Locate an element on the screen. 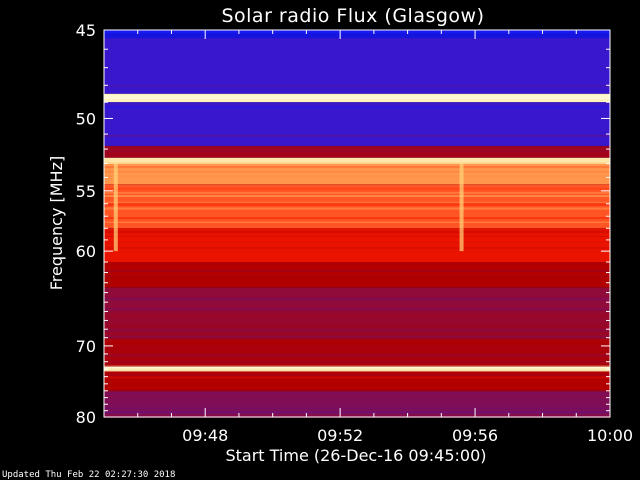  y-tick-label: 70 is located at coordinates (86, 346).